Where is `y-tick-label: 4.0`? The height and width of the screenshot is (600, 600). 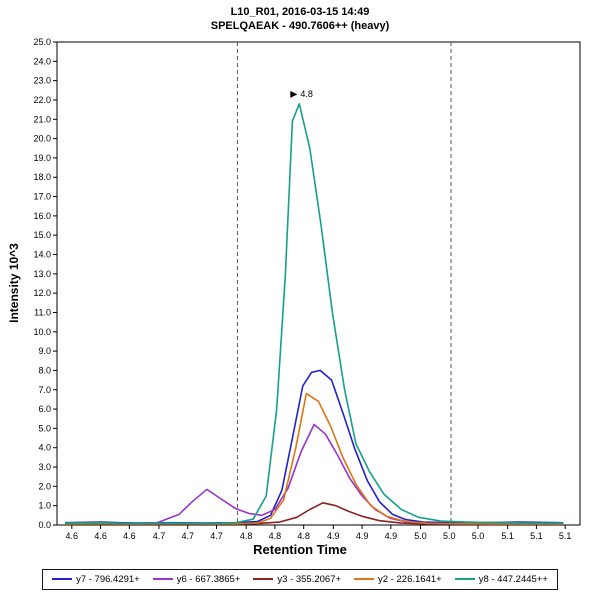 y-tick-label: 4.0 is located at coordinates (44, 448).